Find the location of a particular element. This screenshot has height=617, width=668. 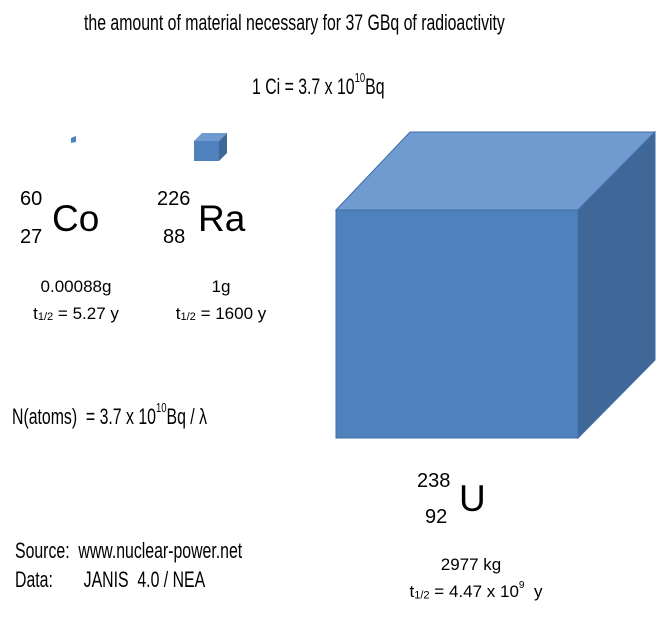

source-value: www.nuclear-power.net is located at coordinates (160, 550).